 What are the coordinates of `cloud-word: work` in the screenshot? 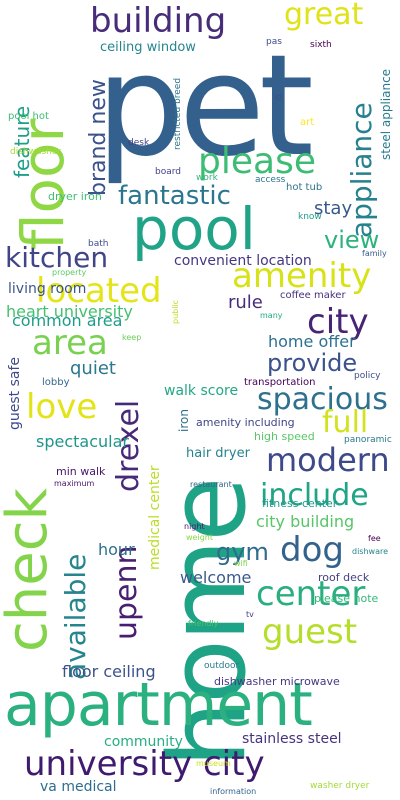 It's located at (207, 178).